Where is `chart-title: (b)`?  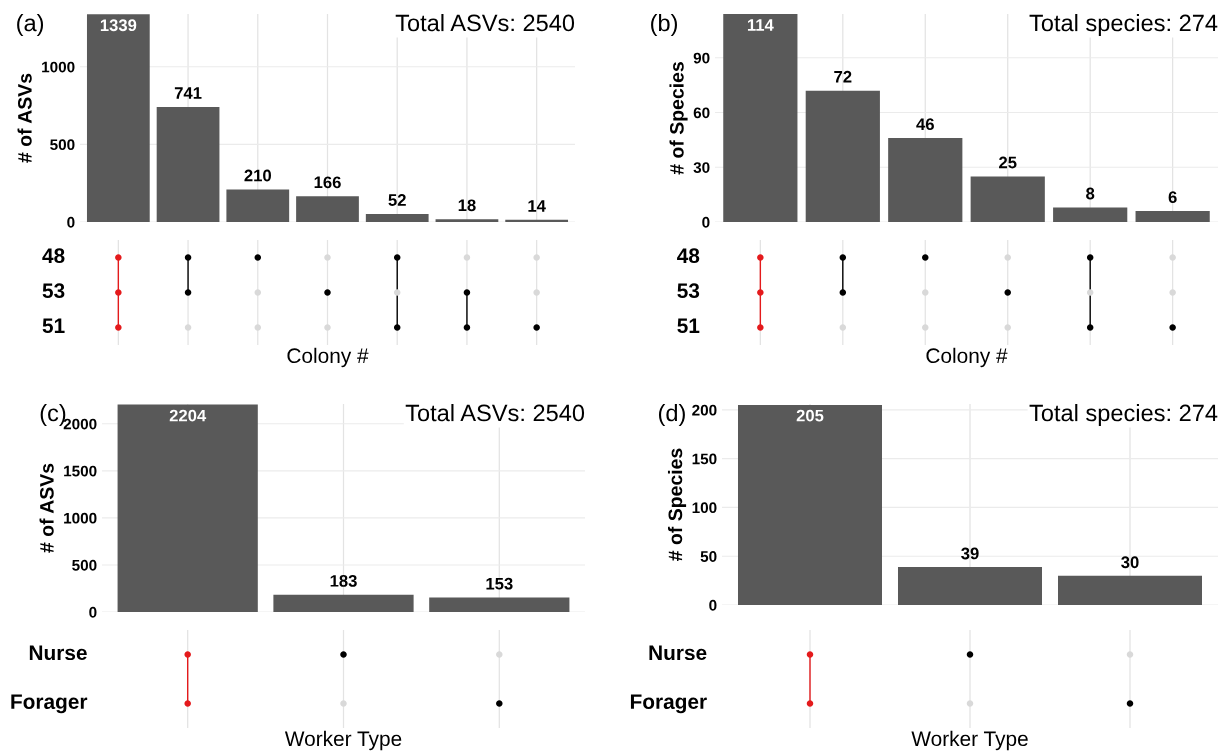 chart-title: (b) is located at coordinates (664, 25).